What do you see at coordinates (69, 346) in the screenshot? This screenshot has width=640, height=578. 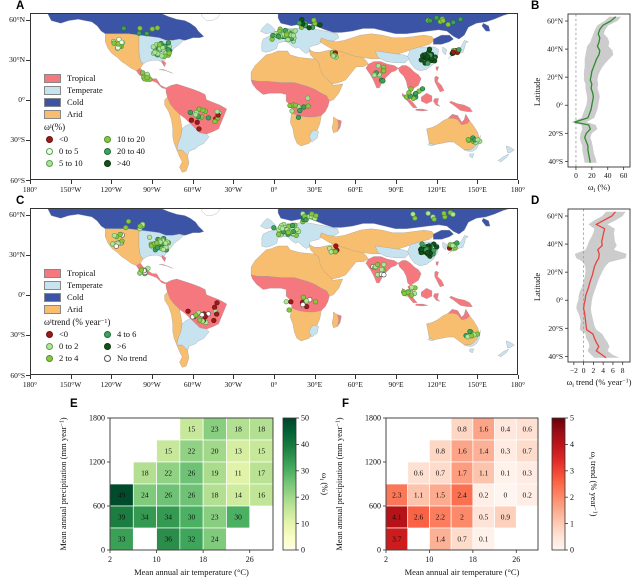 I see `dot-class-label: 0 to 2` at bounding box center [69, 346].